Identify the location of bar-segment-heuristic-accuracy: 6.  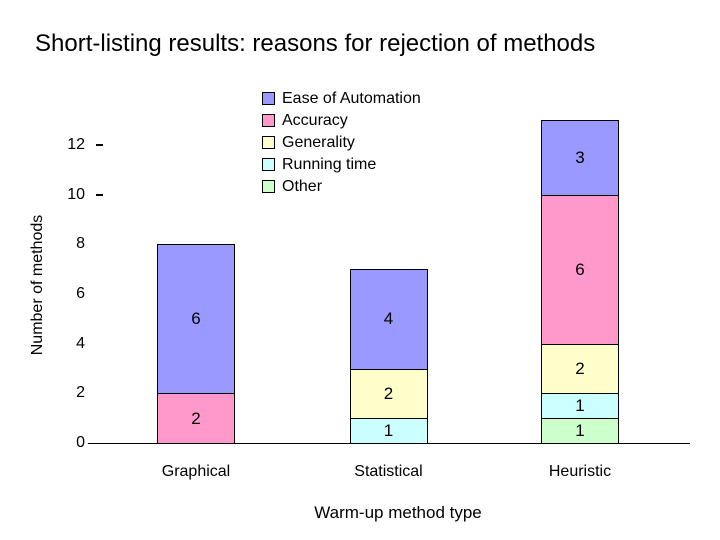
(580, 269).